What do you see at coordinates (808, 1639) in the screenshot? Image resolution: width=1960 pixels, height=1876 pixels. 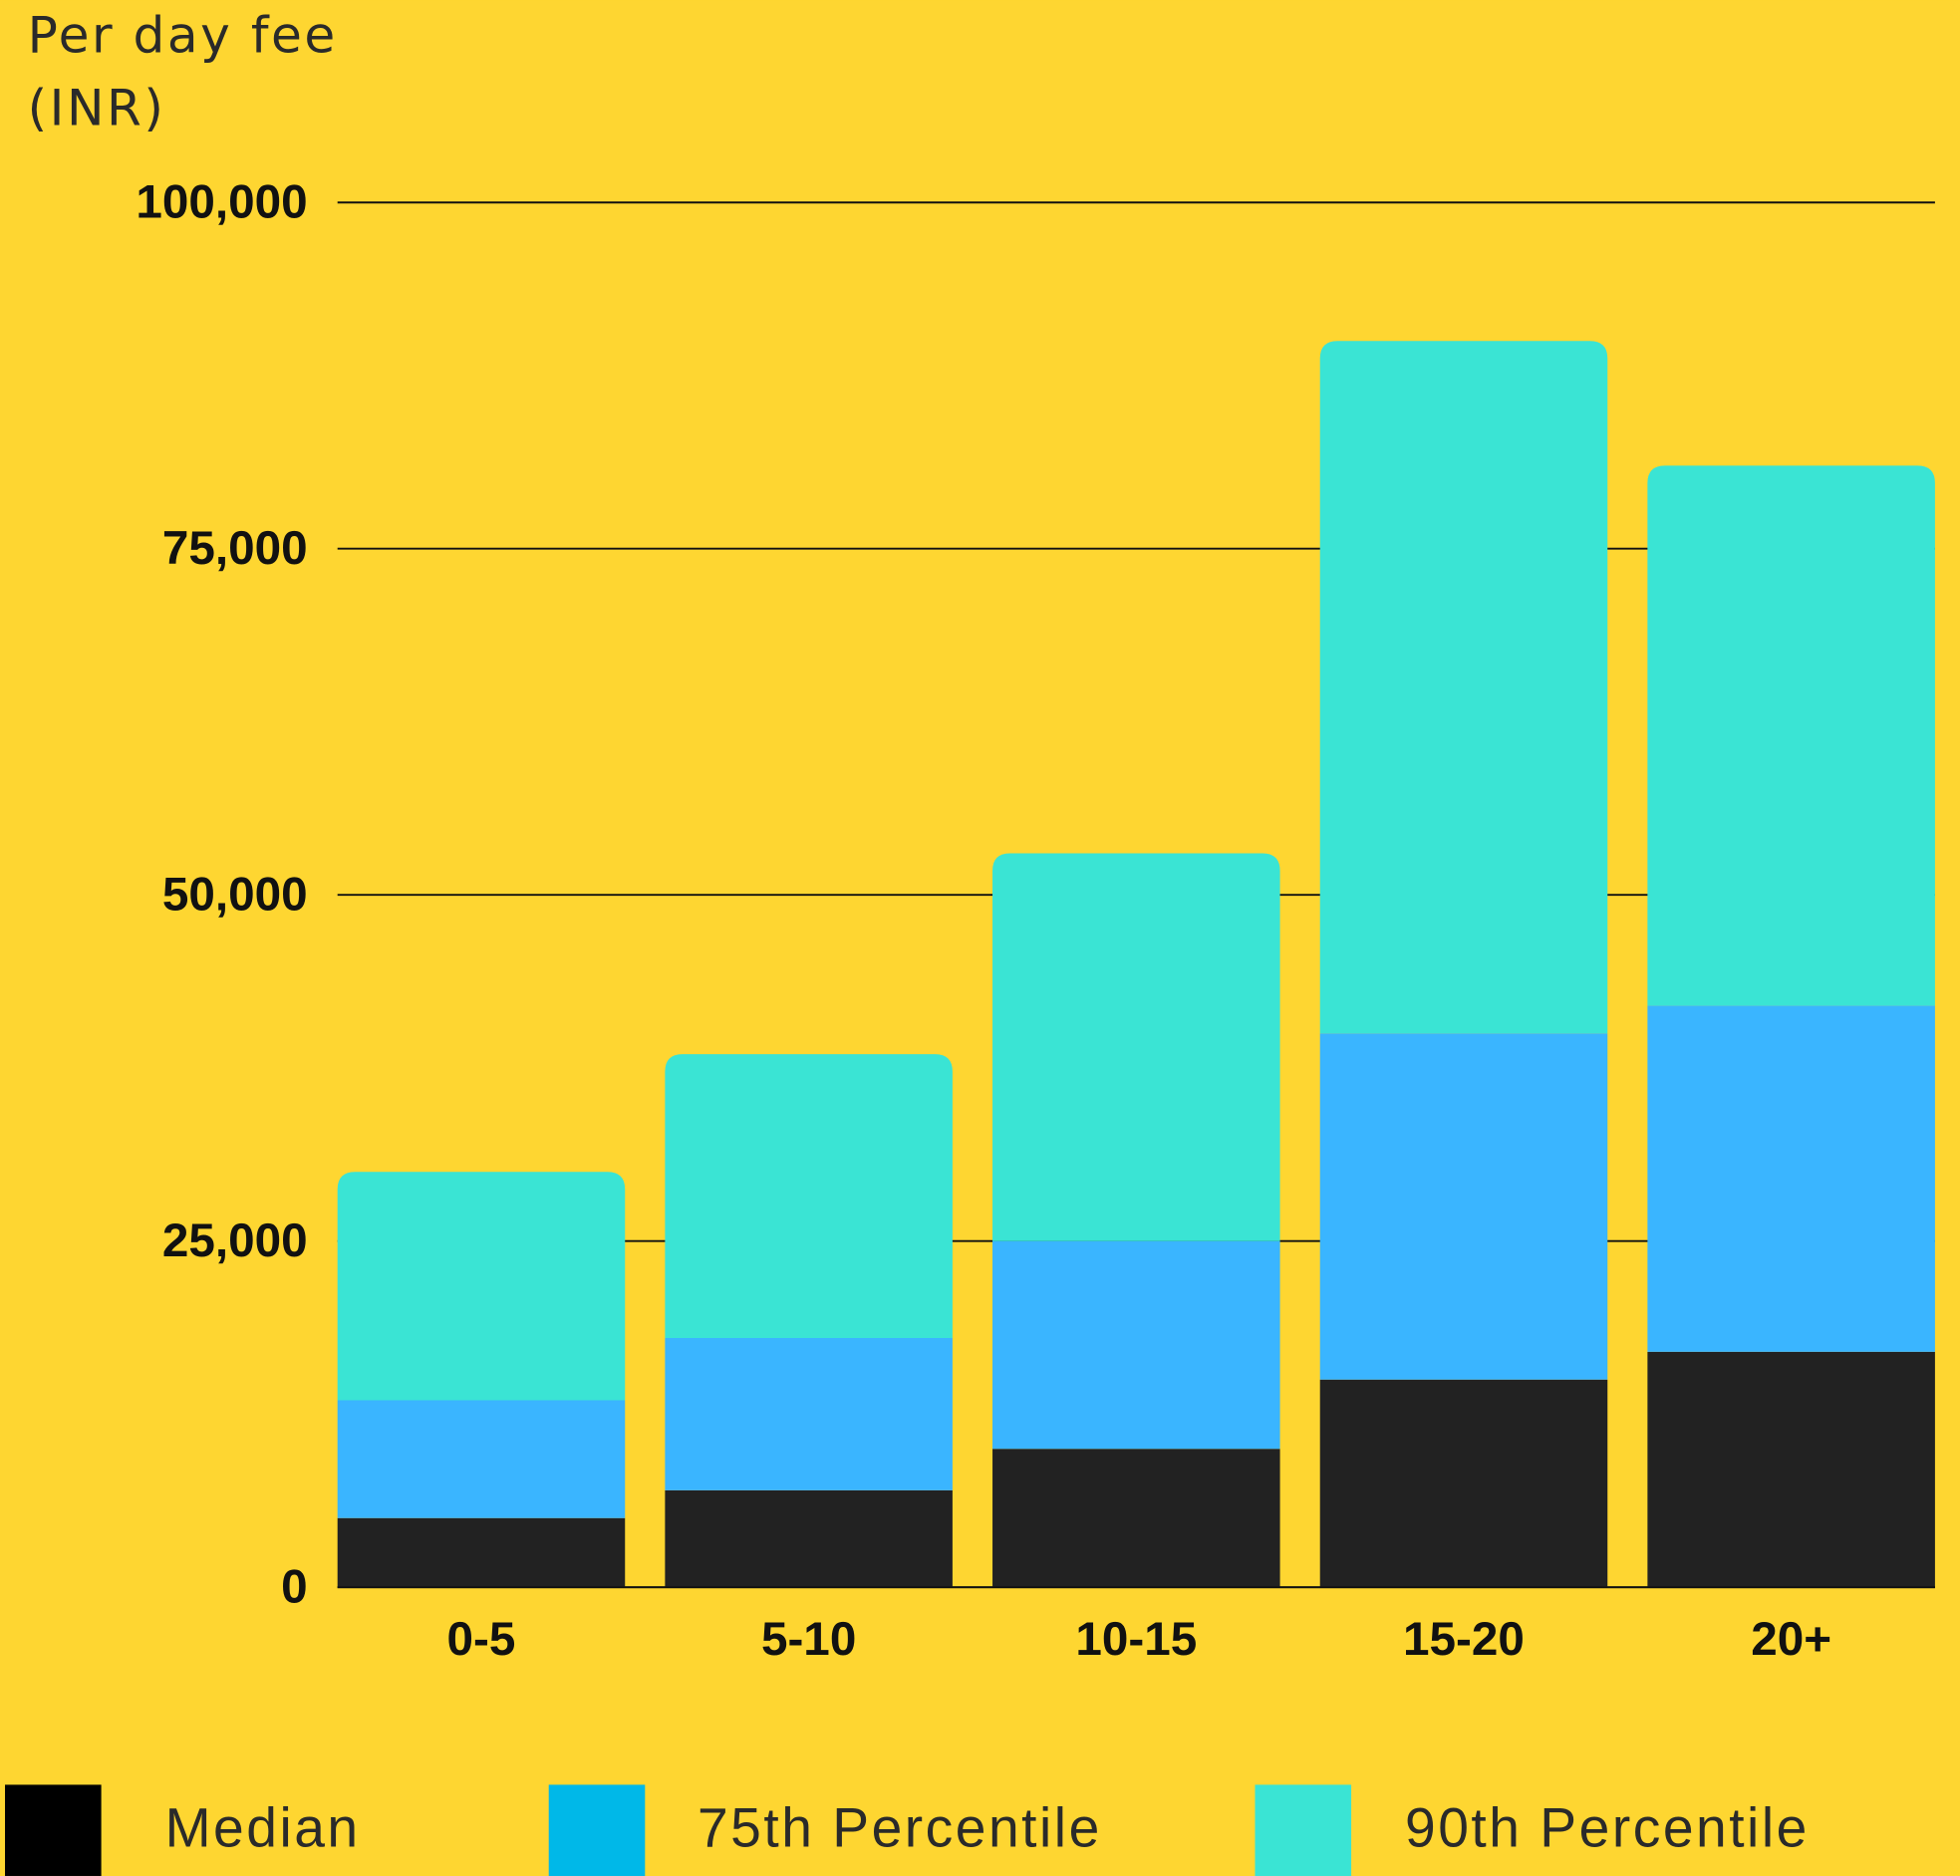 I see `x-tick-label: 5-10` at bounding box center [808, 1639].